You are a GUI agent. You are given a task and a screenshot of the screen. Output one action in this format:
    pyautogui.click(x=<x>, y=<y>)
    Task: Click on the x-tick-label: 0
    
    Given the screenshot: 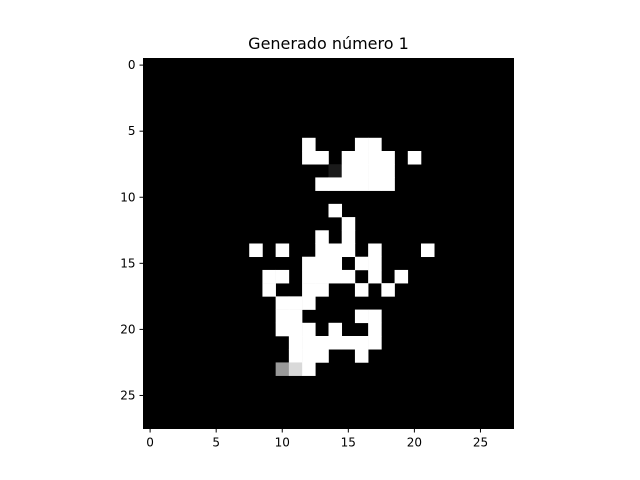 What is the action you would take?
    pyautogui.click(x=150, y=443)
    